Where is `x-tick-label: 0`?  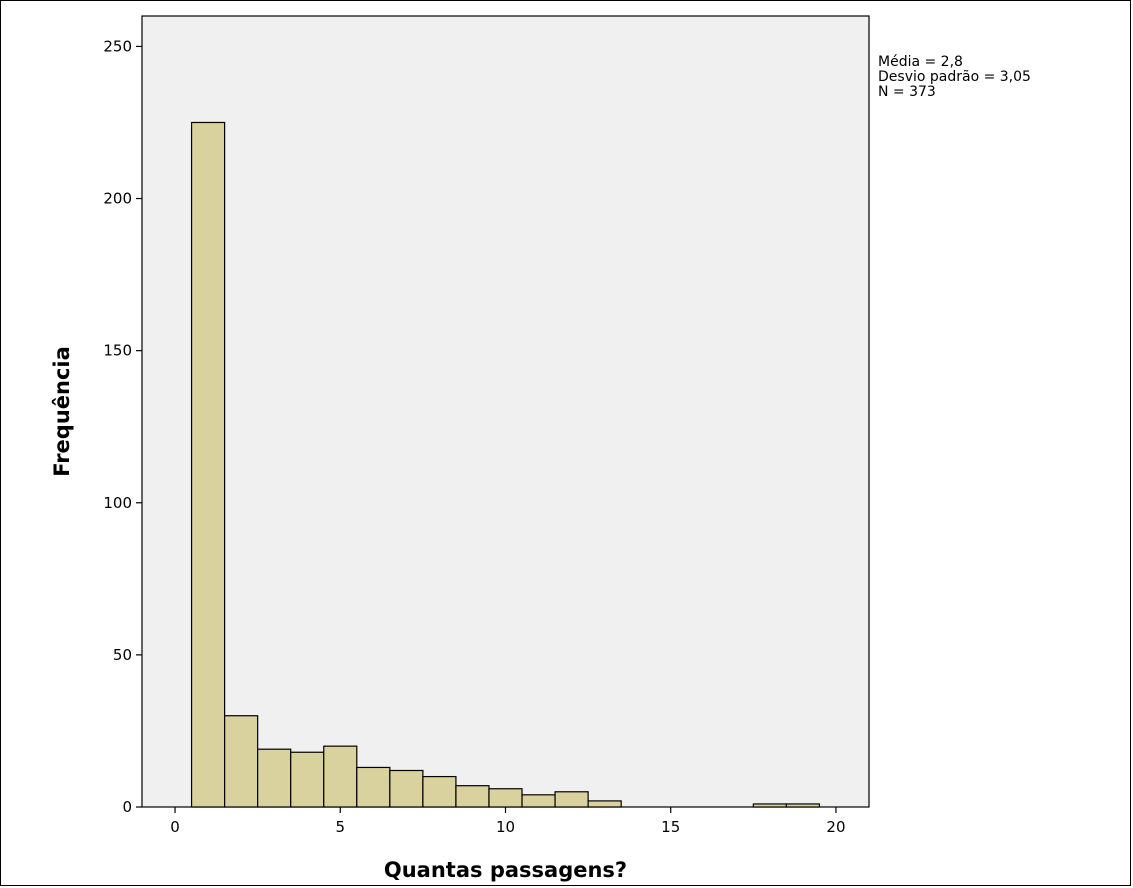
x-tick-label: 0 is located at coordinates (175, 827).